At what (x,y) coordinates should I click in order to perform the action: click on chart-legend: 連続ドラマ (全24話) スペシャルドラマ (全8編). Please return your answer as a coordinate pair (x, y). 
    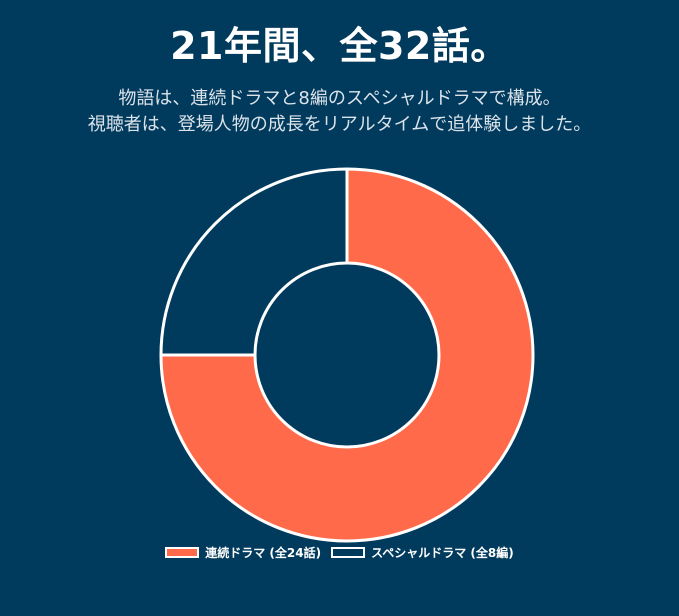
    Looking at the image, I should click on (339, 552).